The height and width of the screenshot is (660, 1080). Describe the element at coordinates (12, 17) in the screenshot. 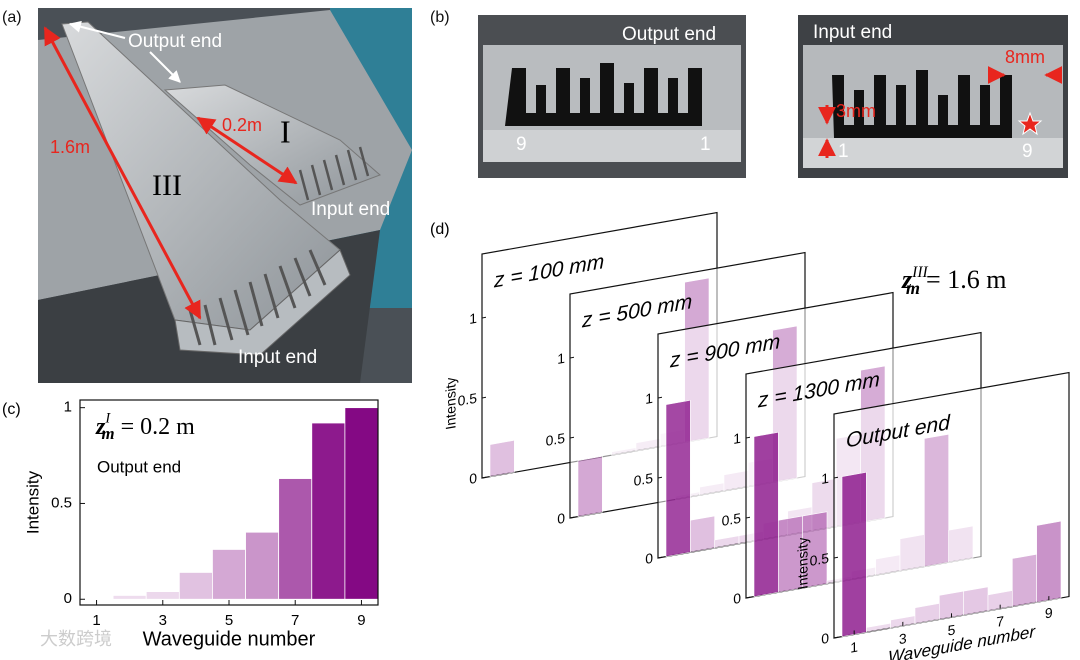

I see `panel-label: (a)` at that location.